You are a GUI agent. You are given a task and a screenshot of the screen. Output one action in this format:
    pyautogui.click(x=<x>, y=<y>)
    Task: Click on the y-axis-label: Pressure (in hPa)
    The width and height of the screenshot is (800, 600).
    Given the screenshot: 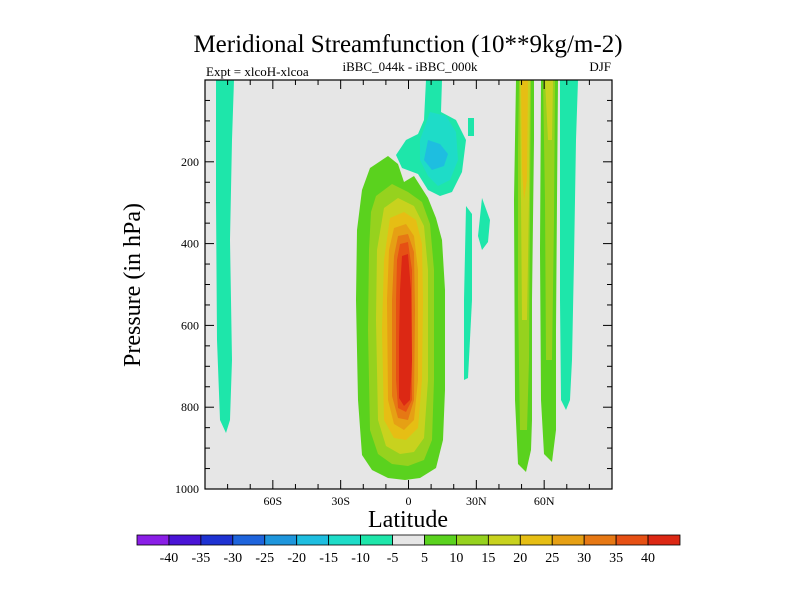 What is the action you would take?
    pyautogui.click(x=133, y=285)
    